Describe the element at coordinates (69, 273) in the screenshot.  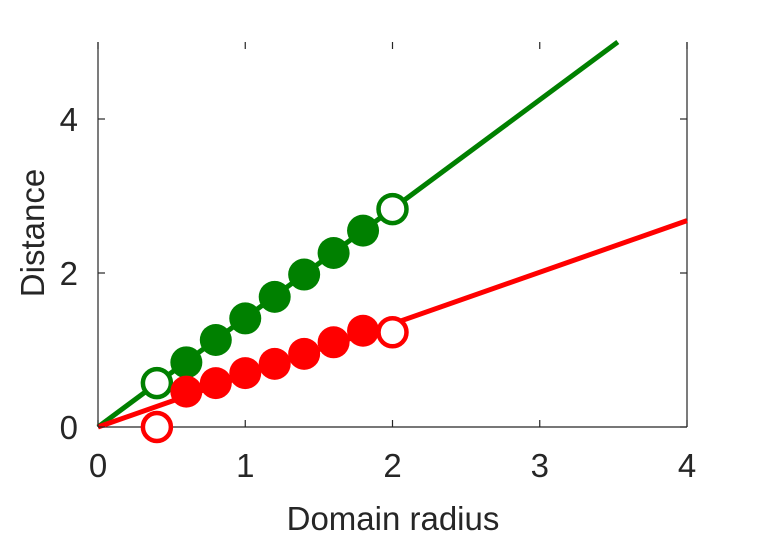
I see `y-tick-label: 2` at that location.